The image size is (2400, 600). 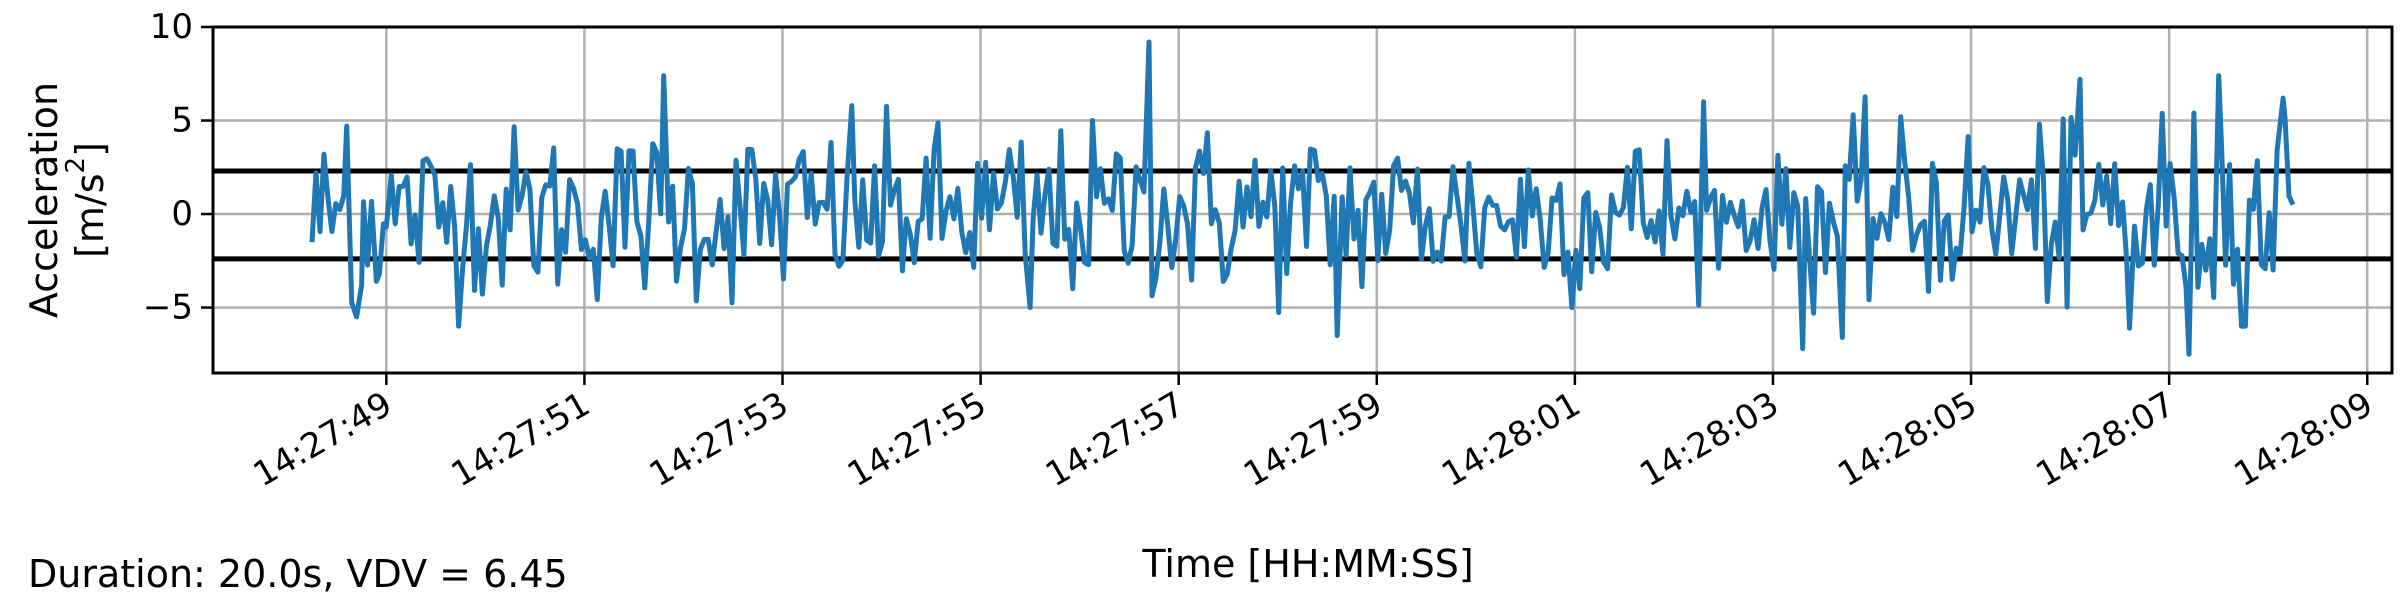 I want to click on y-tick-label: −5, so click(x=168, y=308).